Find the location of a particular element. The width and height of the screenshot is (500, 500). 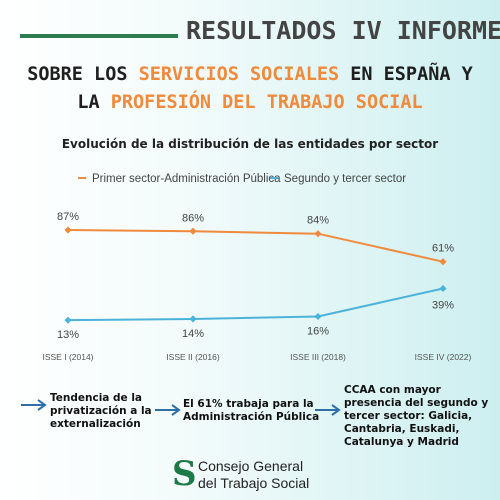

logo-line-1: Consejo General is located at coordinates (251, 466).